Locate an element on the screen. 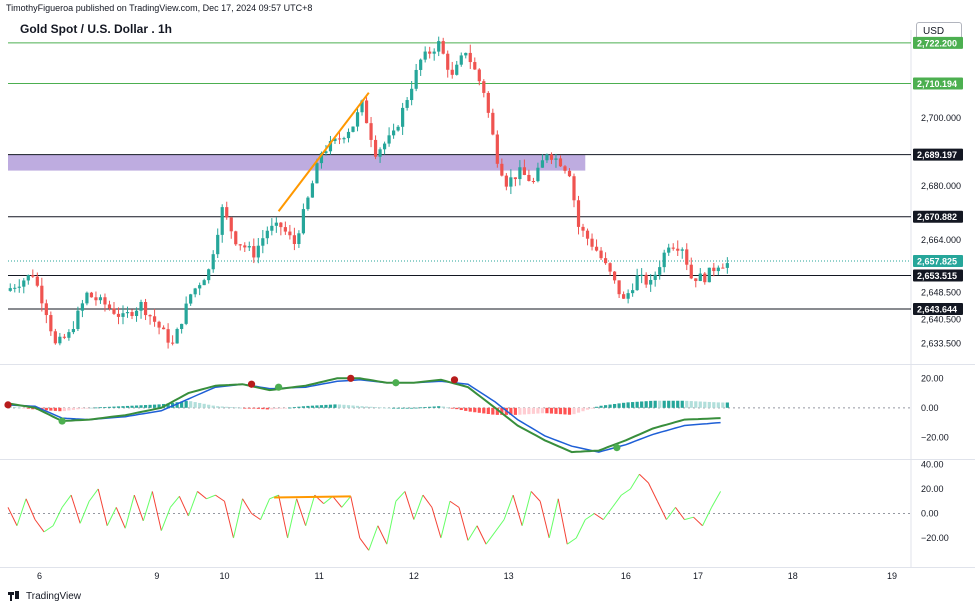  macd-line is located at coordinates (364, 415).